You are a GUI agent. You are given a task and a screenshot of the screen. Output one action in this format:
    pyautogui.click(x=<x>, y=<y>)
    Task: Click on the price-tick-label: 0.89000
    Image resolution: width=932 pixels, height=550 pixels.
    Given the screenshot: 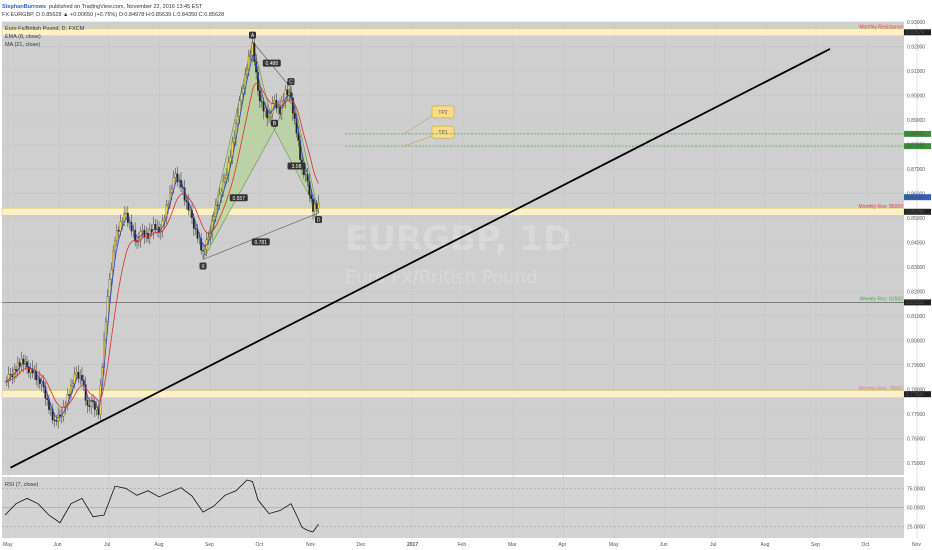 What is the action you would take?
    pyautogui.click(x=916, y=121)
    